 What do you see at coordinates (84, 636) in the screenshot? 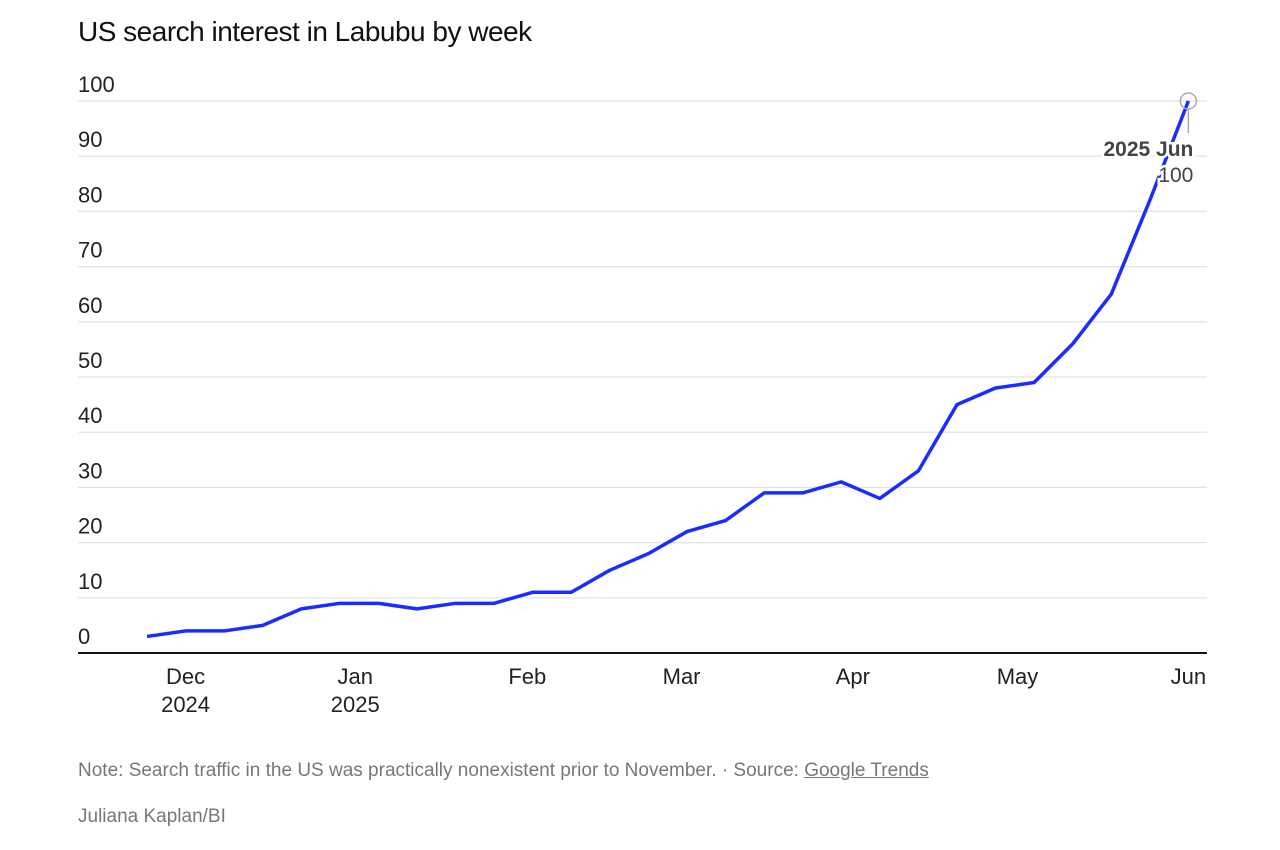
I see `y-tick-label: 0` at bounding box center [84, 636].